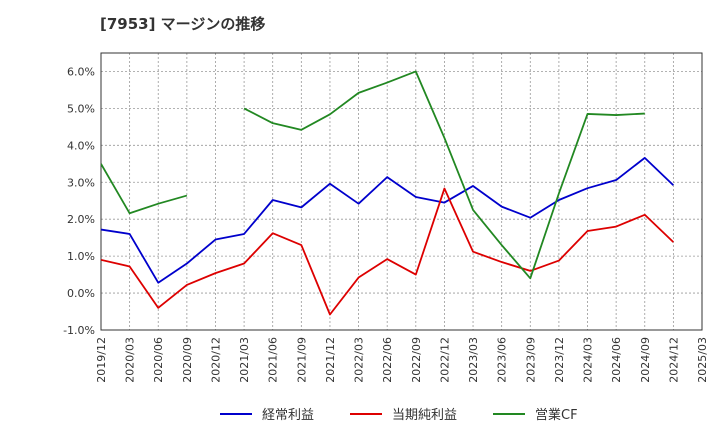 This screenshot has width=720, height=440. Describe the element at coordinates (81, 256) in the screenshot. I see `y-tick-label: 1.0%` at that location.